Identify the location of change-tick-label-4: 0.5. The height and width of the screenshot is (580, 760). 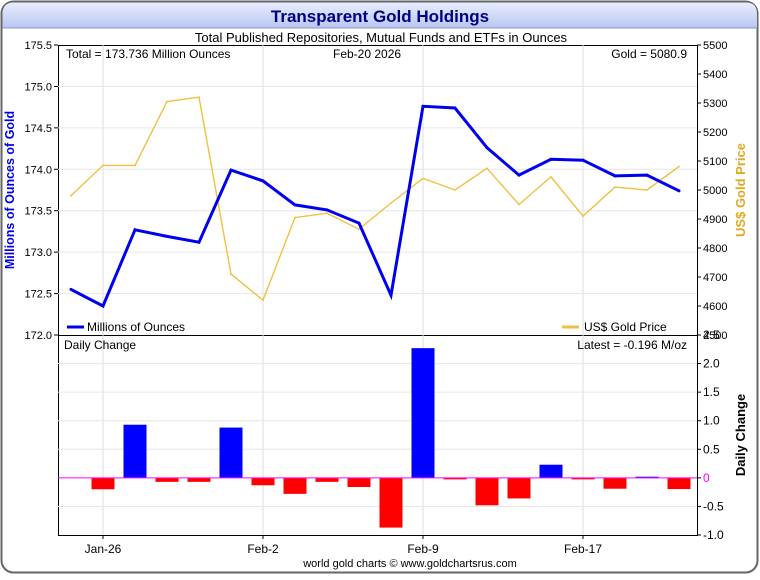
(711, 449).